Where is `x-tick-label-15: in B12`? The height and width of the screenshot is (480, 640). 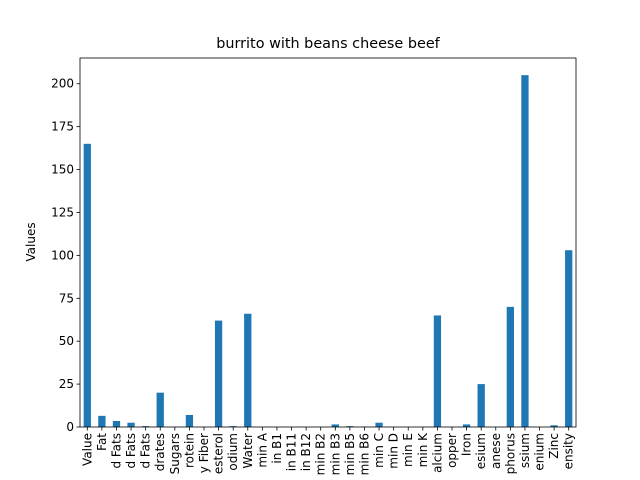
x-tick-label-15: in B12 is located at coordinates (306, 452).